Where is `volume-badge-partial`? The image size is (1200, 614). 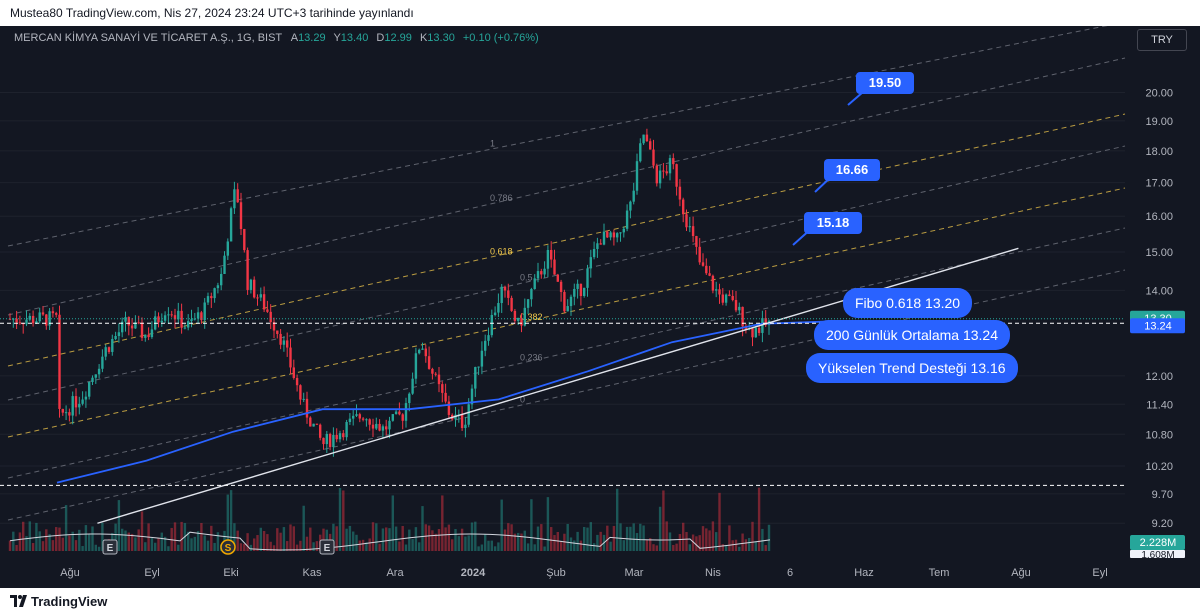
volume-badge-partial is located at coordinates (1157, 554).